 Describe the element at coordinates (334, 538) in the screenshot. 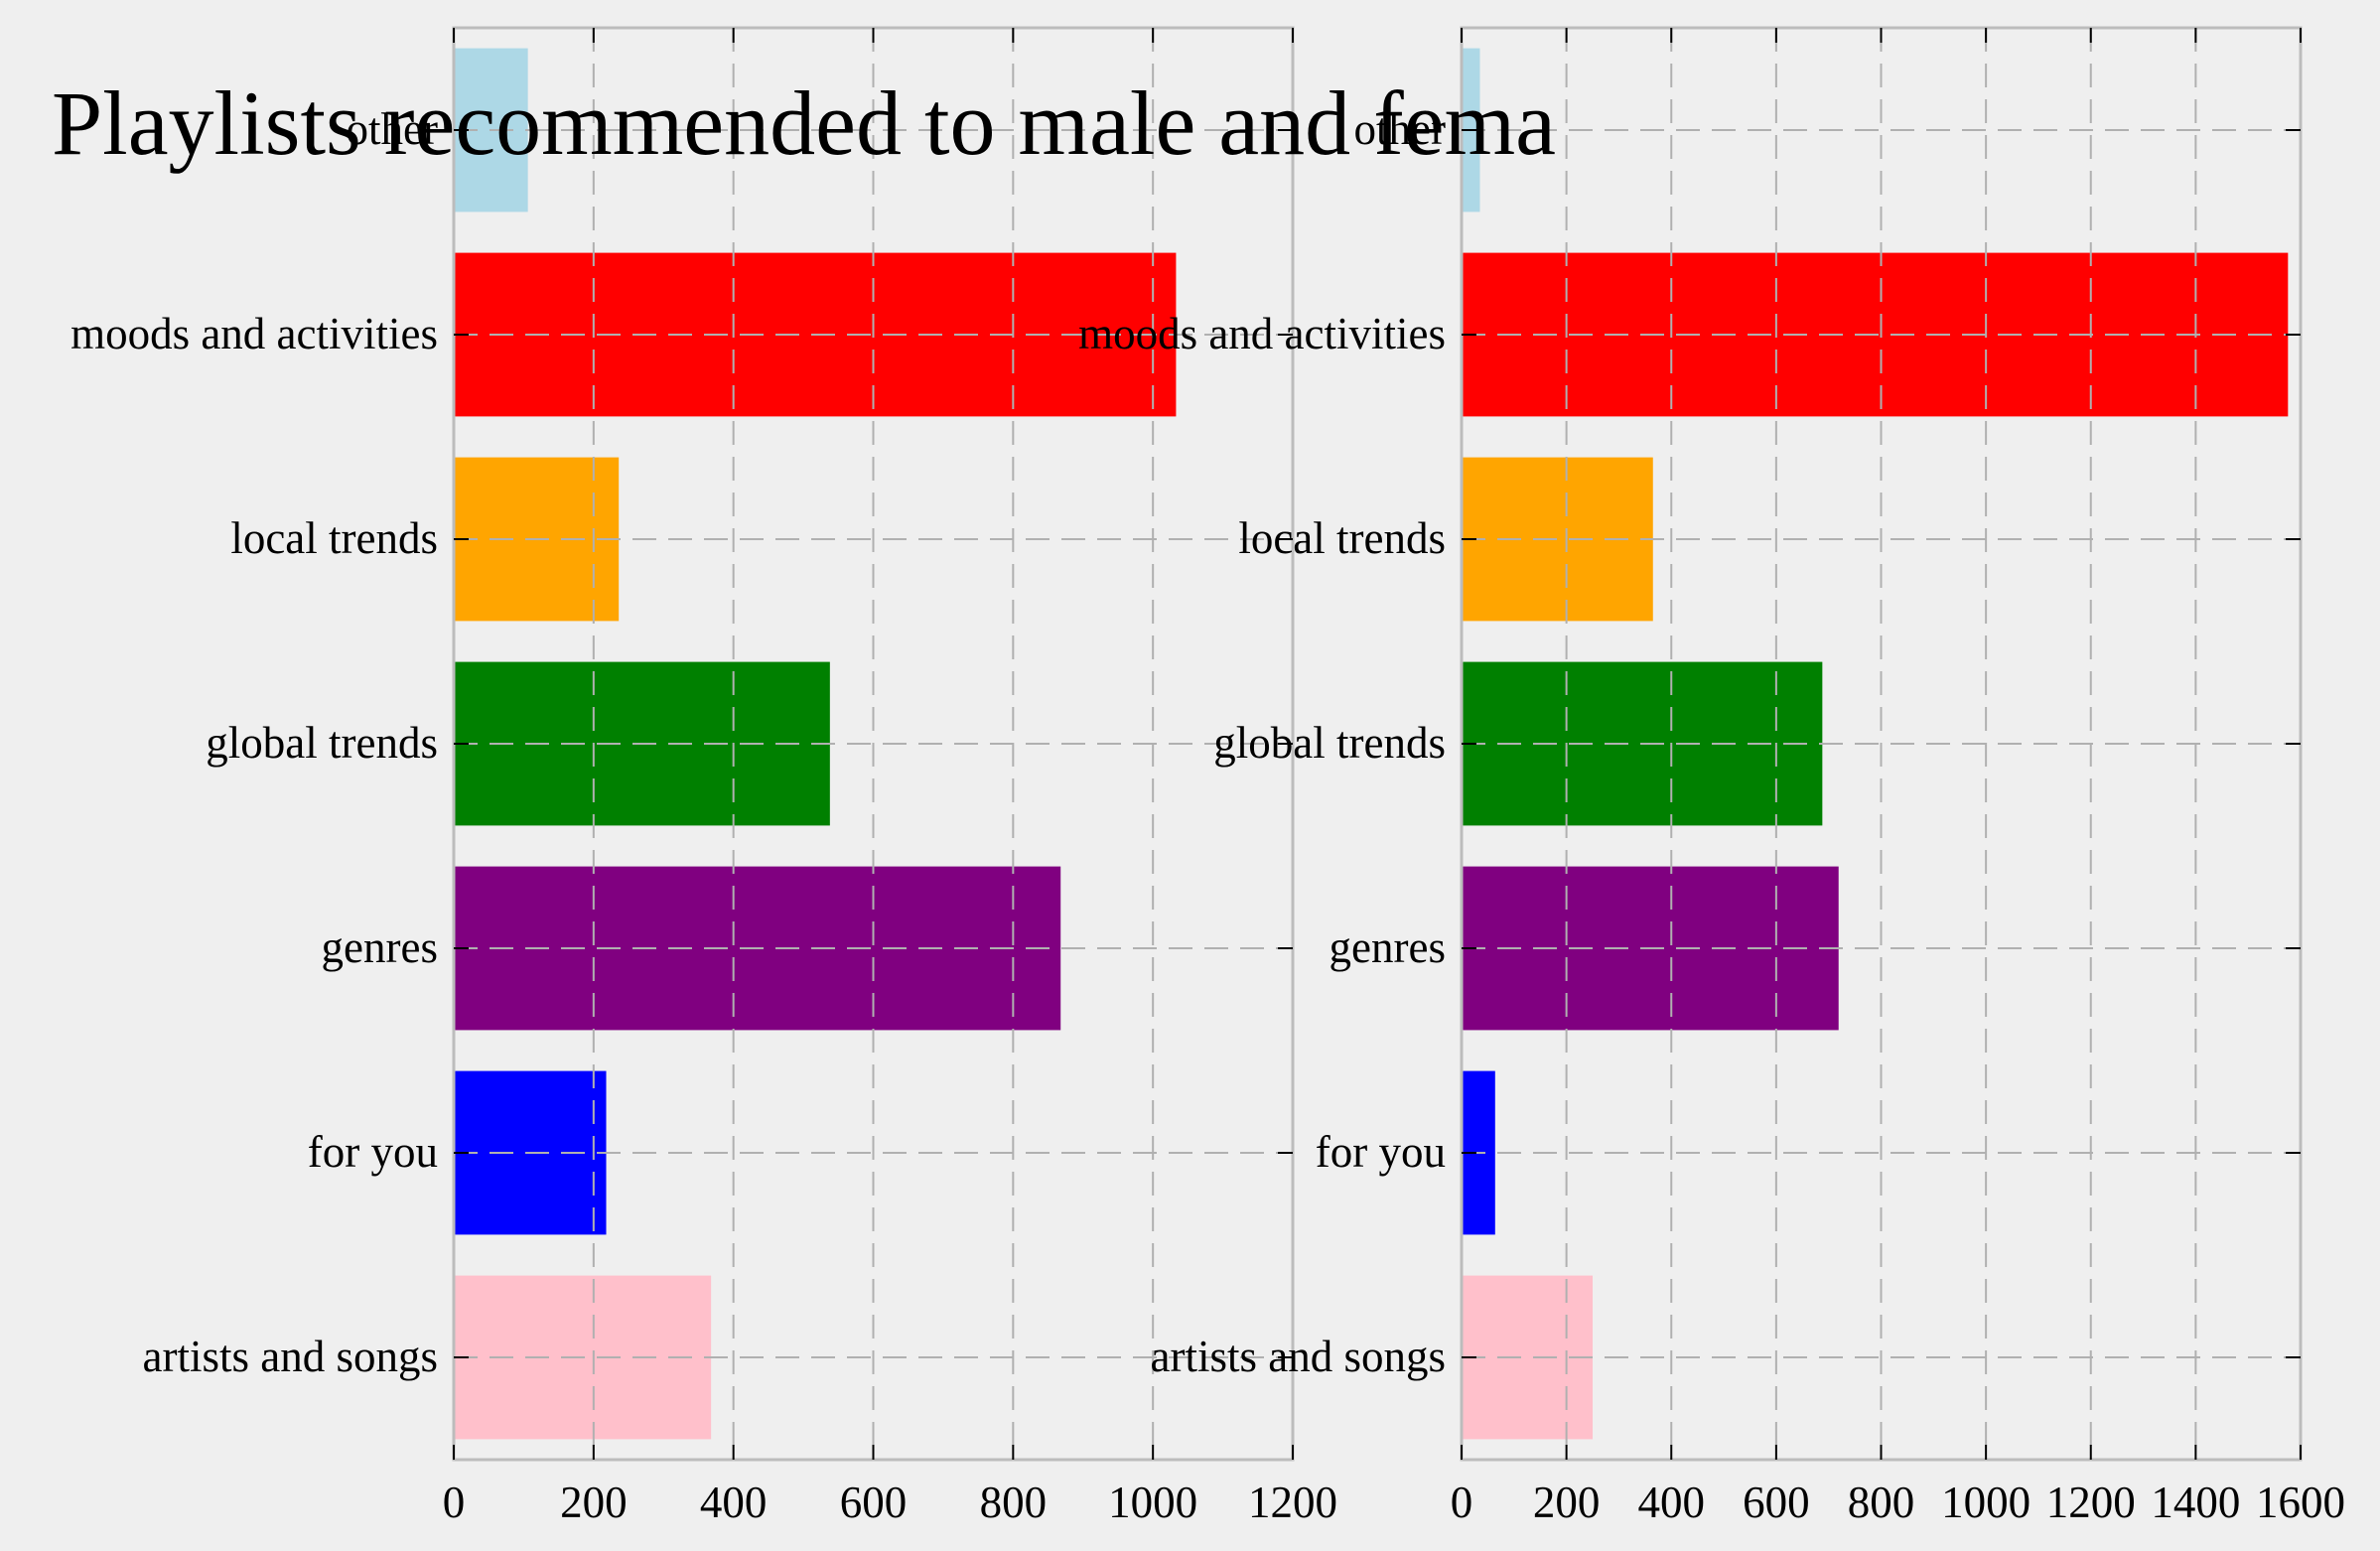

I see `y-tick-label-left-local-trends: local trends` at that location.